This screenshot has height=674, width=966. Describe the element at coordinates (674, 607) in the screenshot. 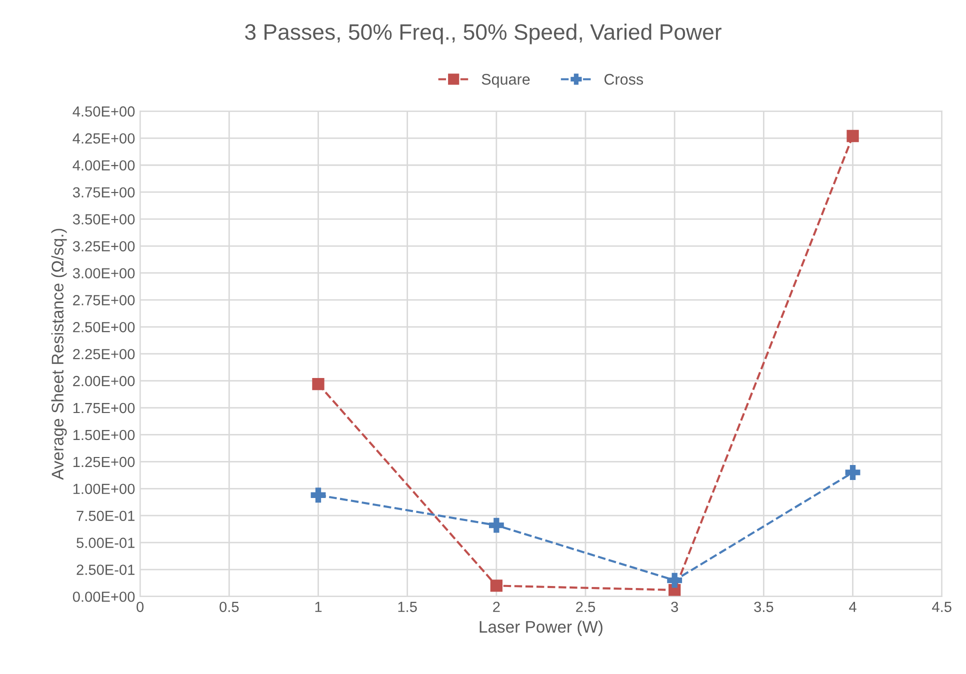

I see `x-tick-label: 3` at that location.